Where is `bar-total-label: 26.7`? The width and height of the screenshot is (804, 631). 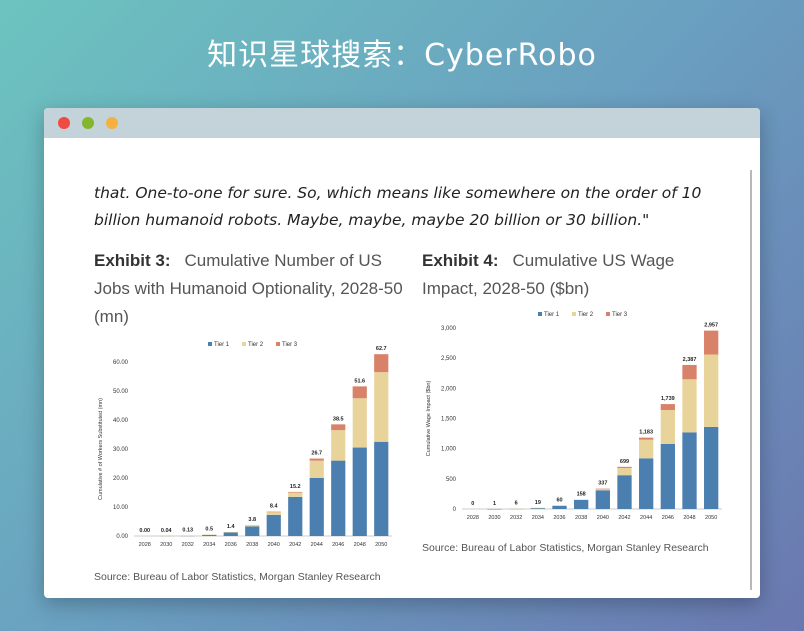 bar-total-label: 26.7 is located at coordinates (316, 454).